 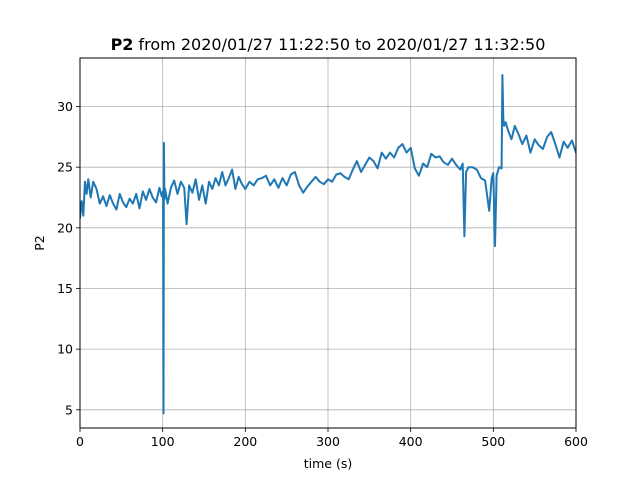 What do you see at coordinates (39, 243) in the screenshot?
I see `y-axis-label: P2` at bounding box center [39, 243].